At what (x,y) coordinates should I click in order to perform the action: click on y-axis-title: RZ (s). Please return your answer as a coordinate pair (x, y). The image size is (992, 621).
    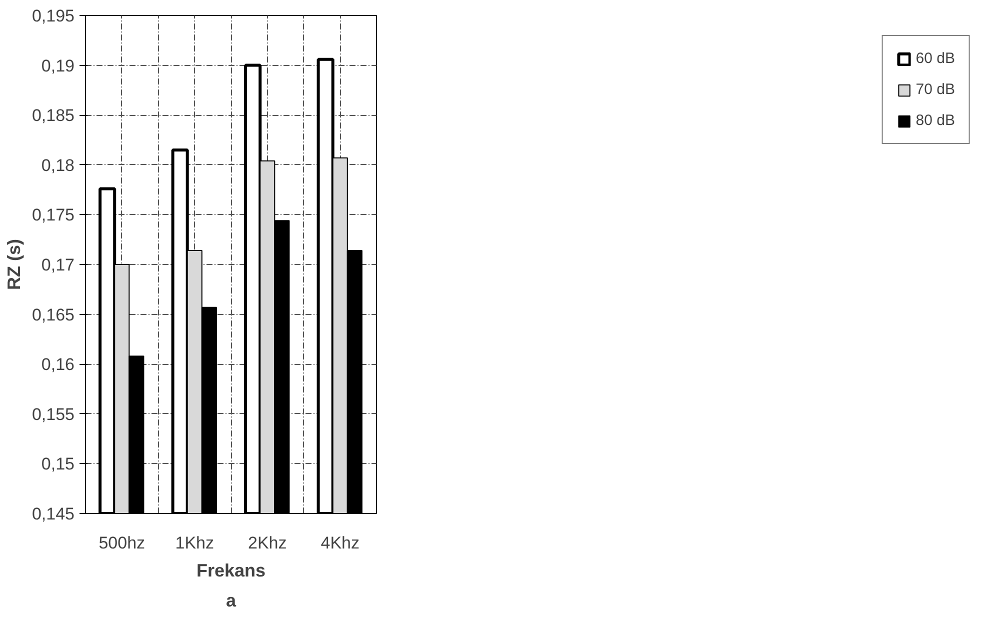
    Looking at the image, I should click on (14, 264).